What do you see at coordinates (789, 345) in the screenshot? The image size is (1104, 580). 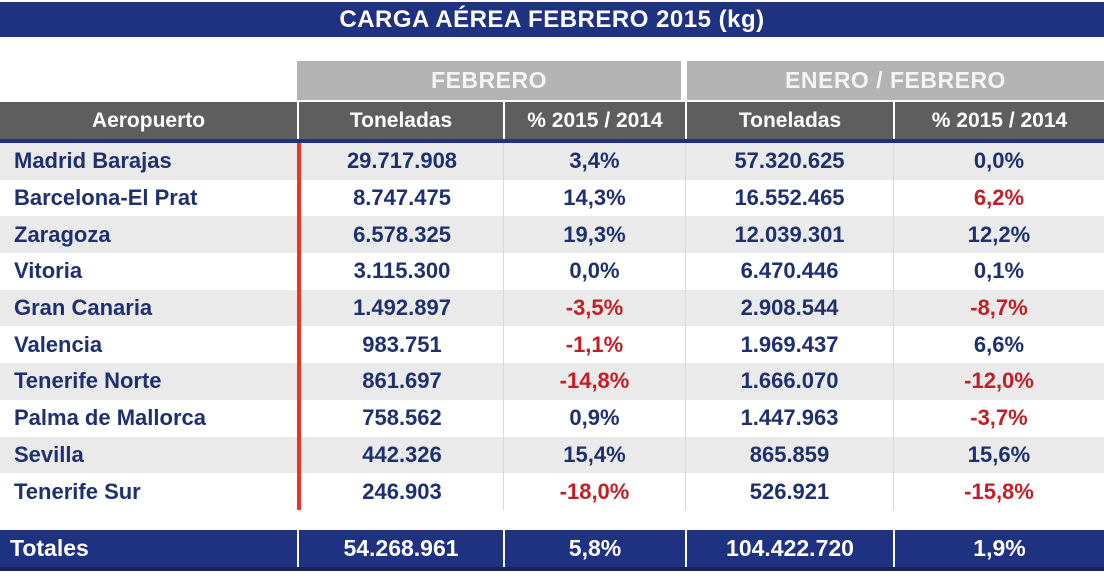 I see `toneladas-ytd-cell: 1.969.437` at bounding box center [789, 345].